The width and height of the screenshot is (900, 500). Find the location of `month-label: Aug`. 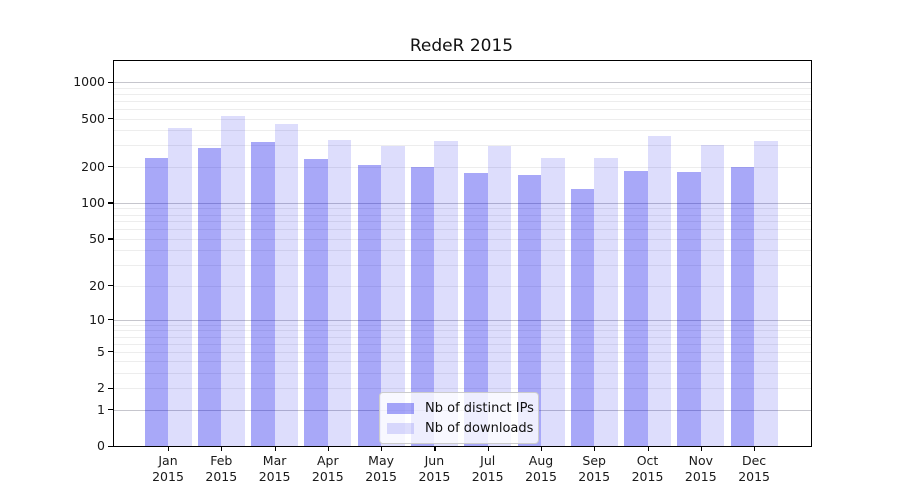

month-label: Aug is located at coordinates (541, 460).